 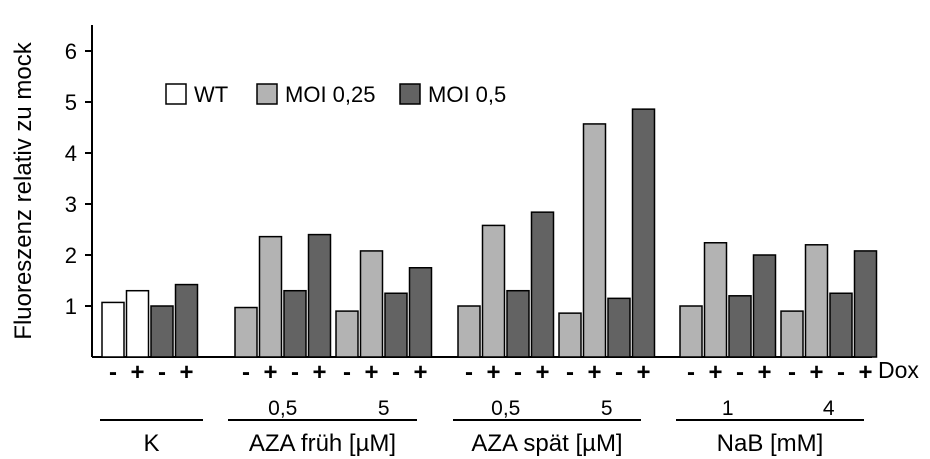 What do you see at coordinates (151, 443) in the screenshot?
I see `group-label: K` at bounding box center [151, 443].